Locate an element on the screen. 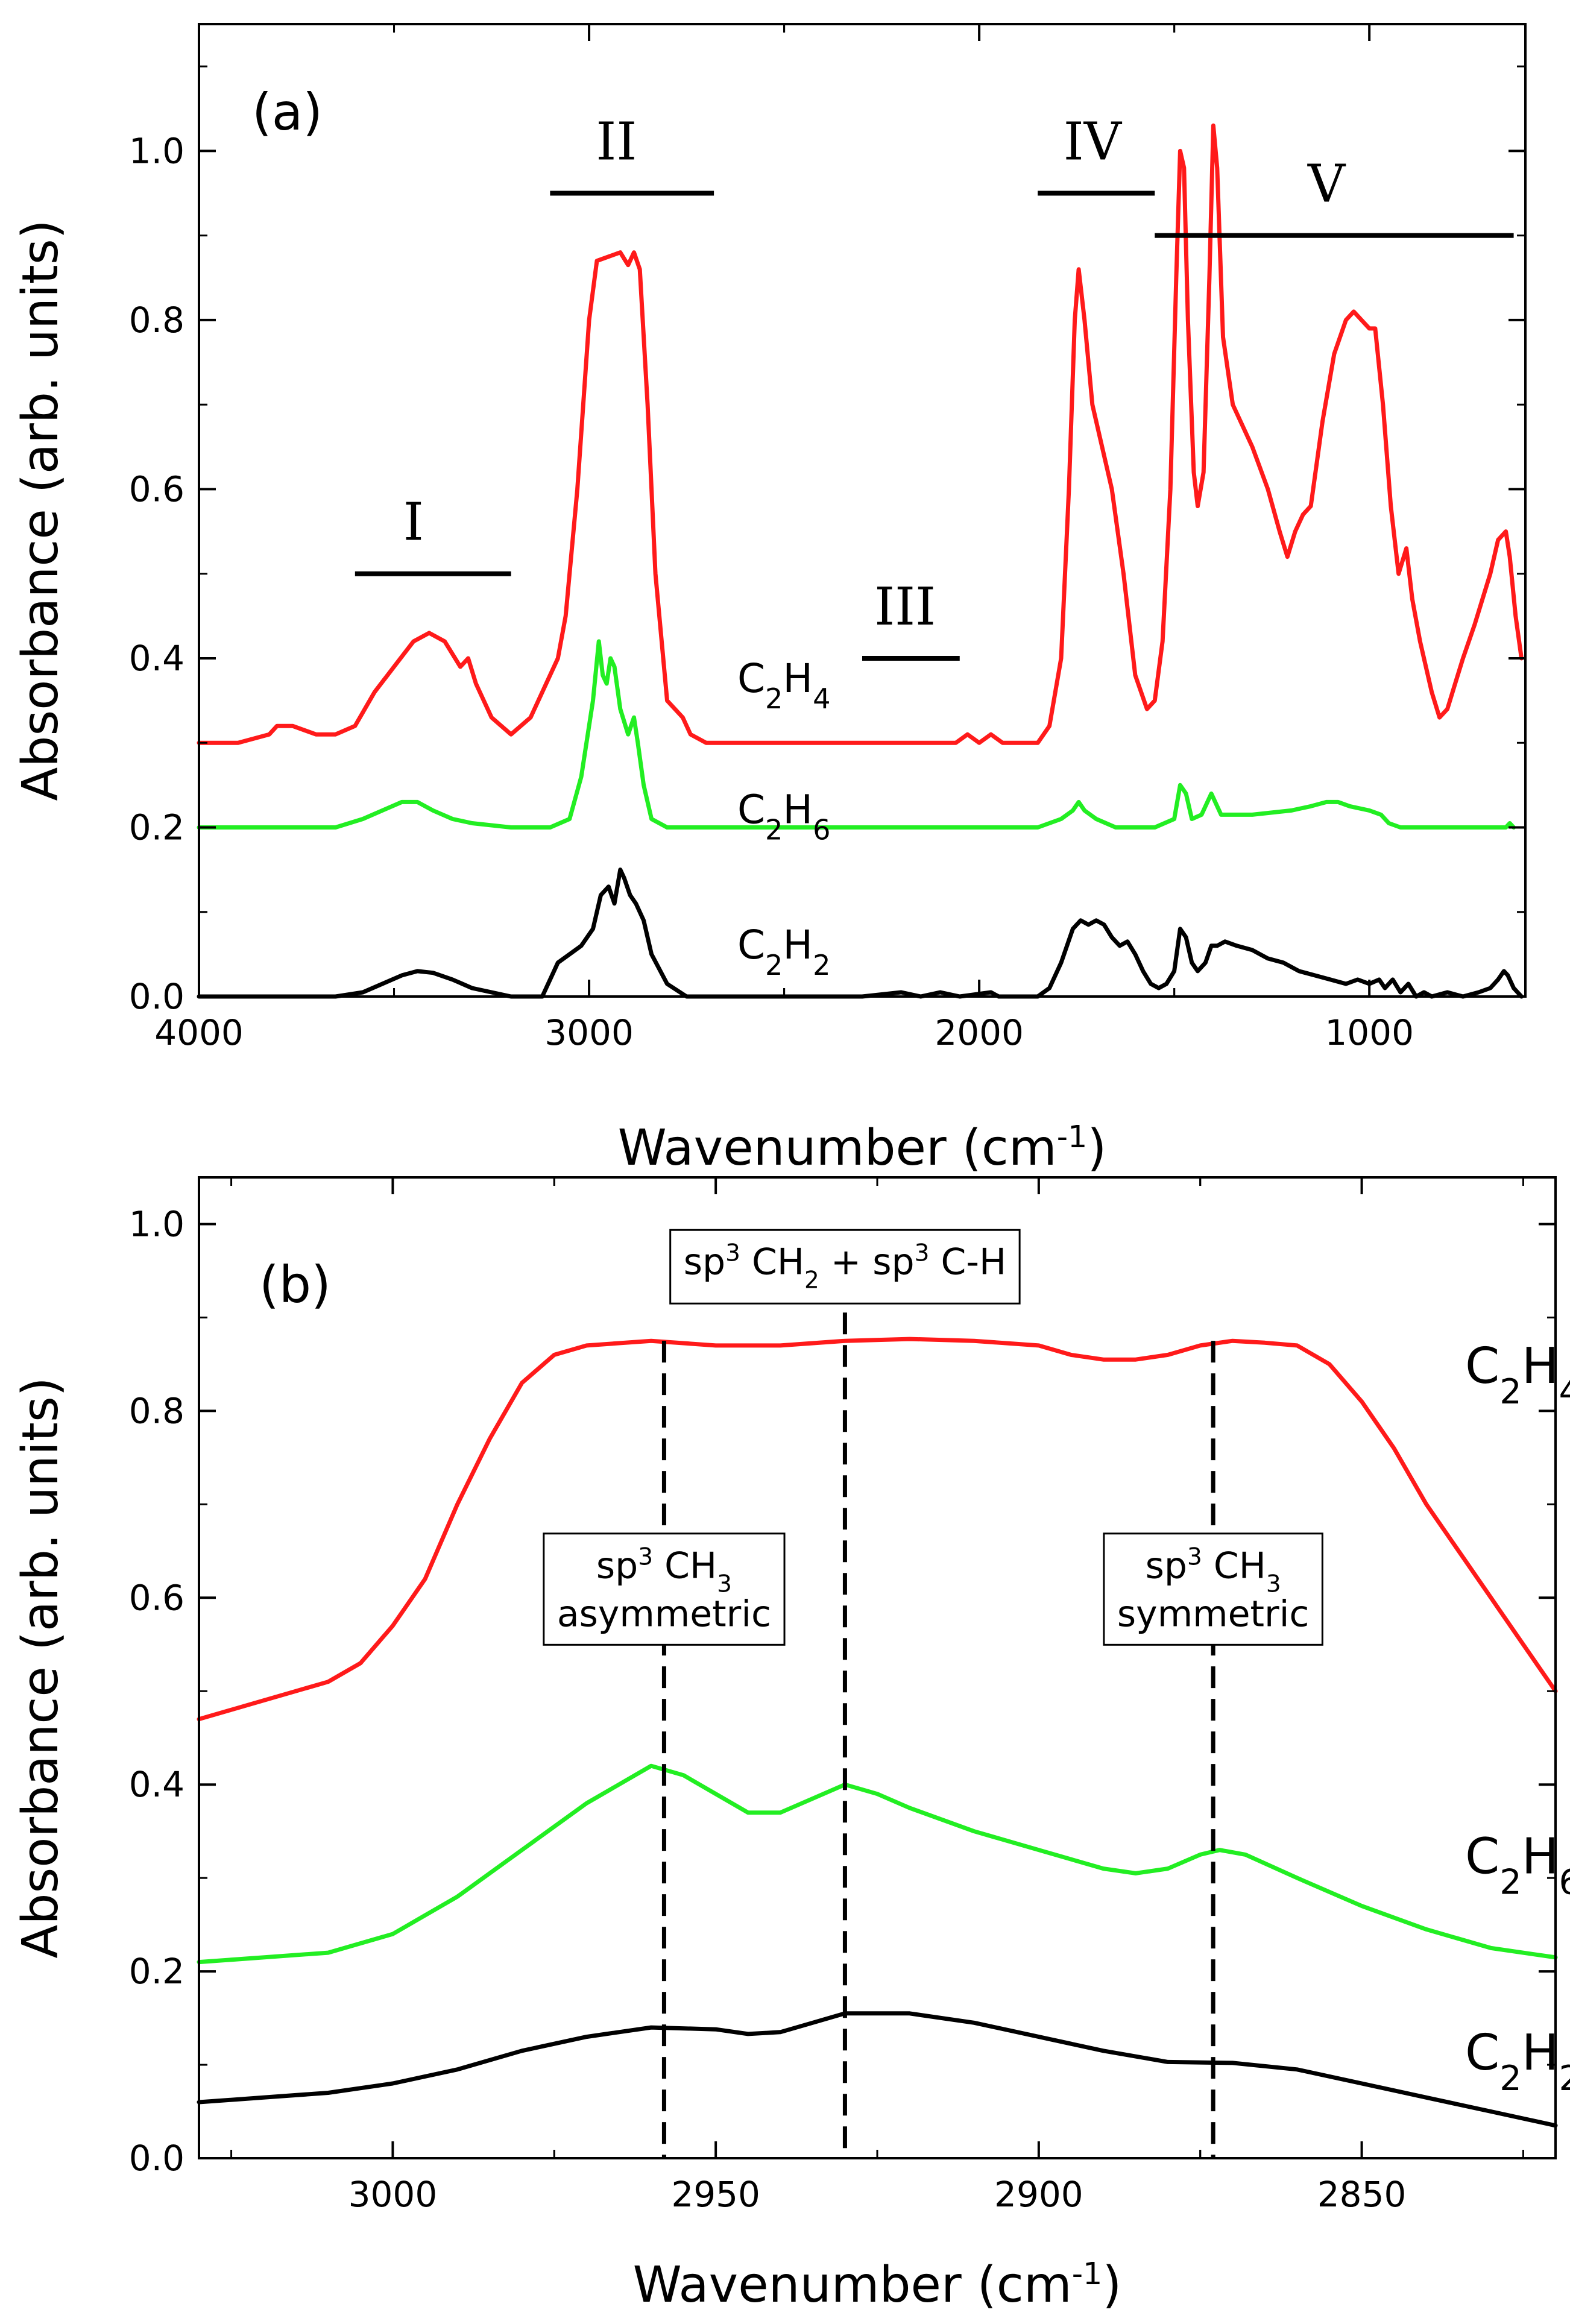  annotation-ch2-ch: sp3 CH2 + sp3 C-H is located at coordinates (845, 1267).